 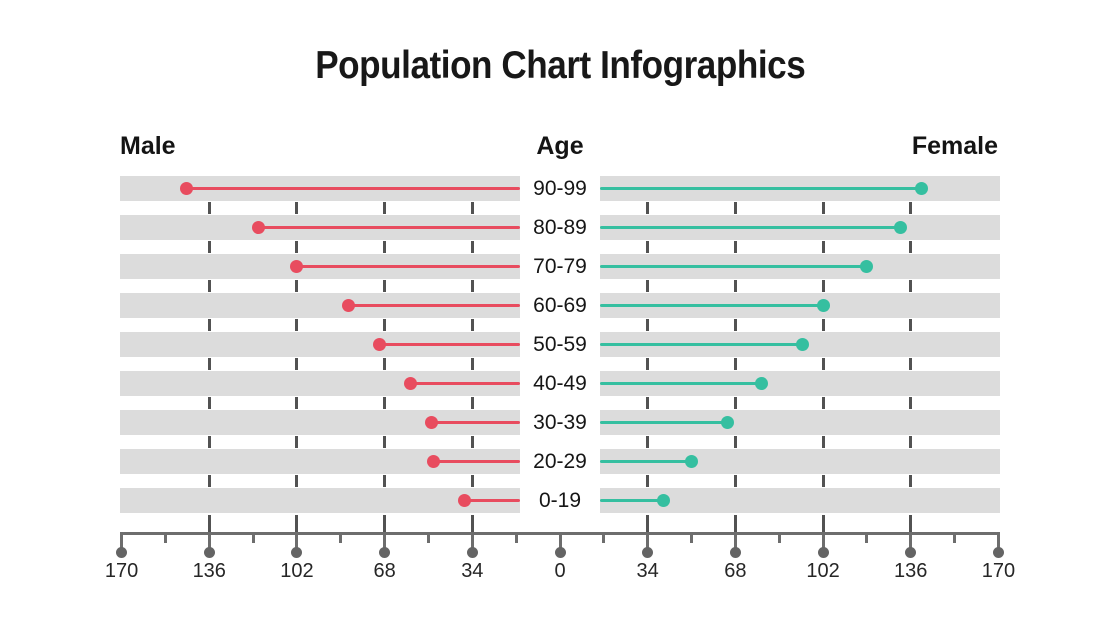 What do you see at coordinates (560, 146) in the screenshot?
I see `age-column-header: Age` at bounding box center [560, 146].